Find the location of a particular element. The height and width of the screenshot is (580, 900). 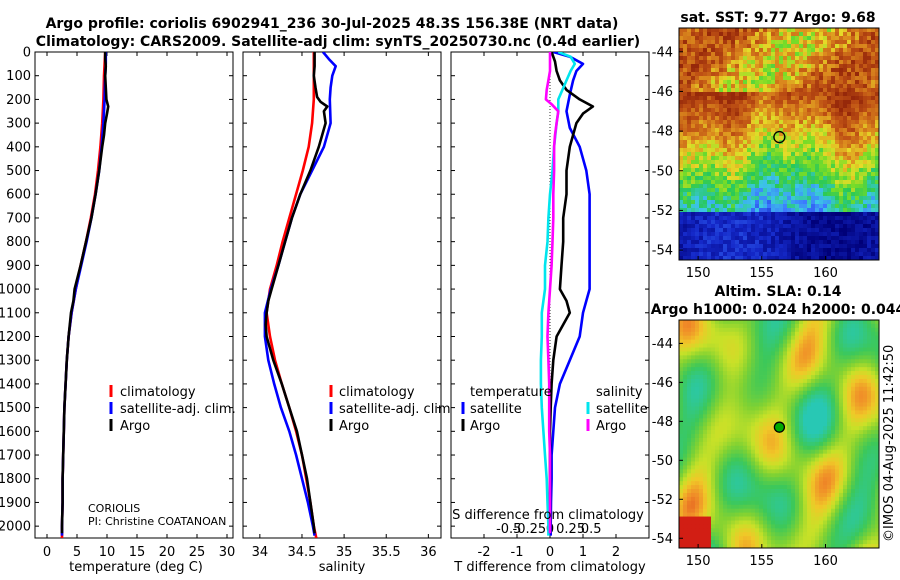

sst-map-frame is located at coordinates (779, 144).